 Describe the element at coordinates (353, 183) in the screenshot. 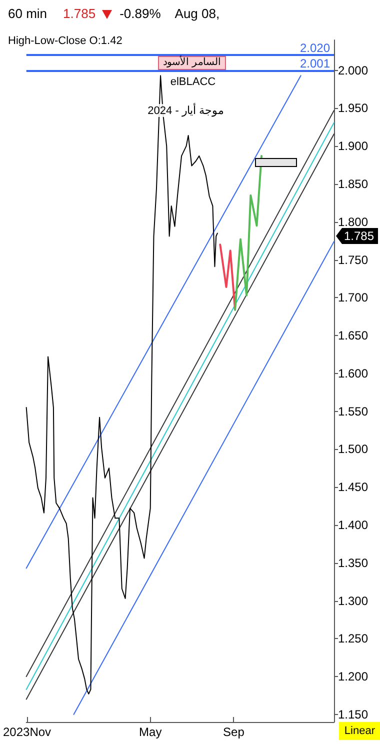

I see `y-tick-label: 1.850` at that location.